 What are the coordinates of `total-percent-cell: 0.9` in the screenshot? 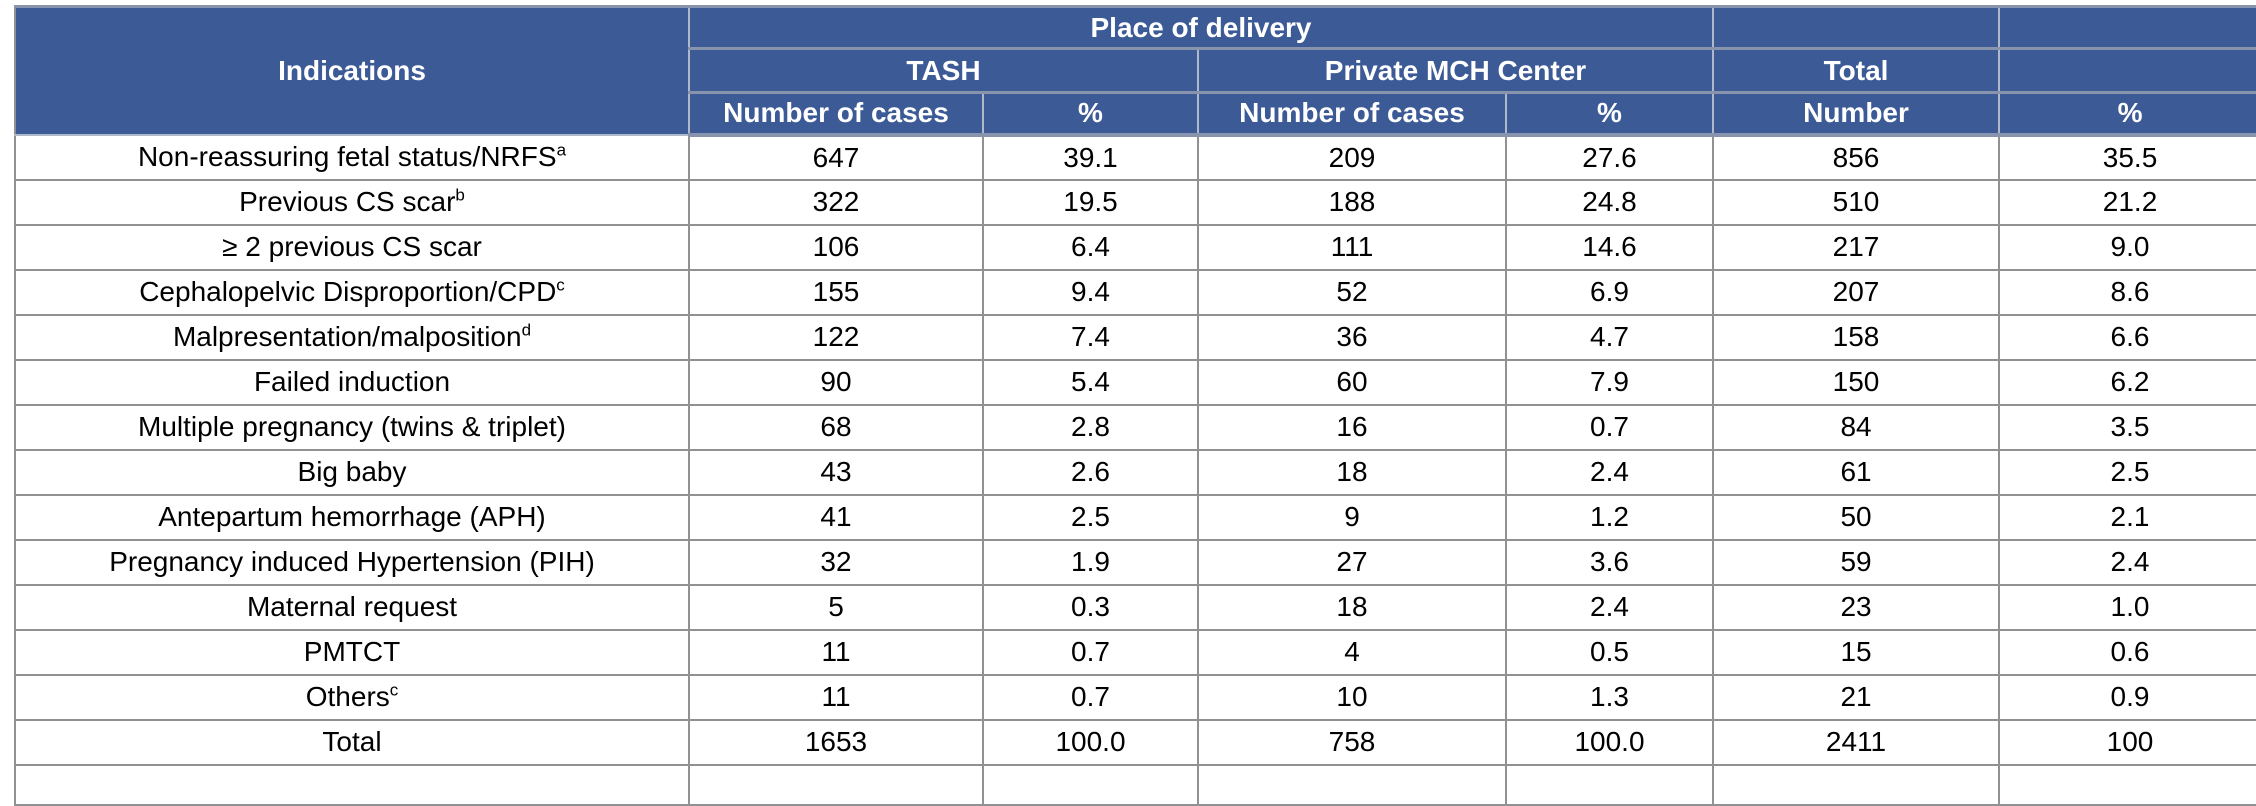 It's located at (2127, 697).